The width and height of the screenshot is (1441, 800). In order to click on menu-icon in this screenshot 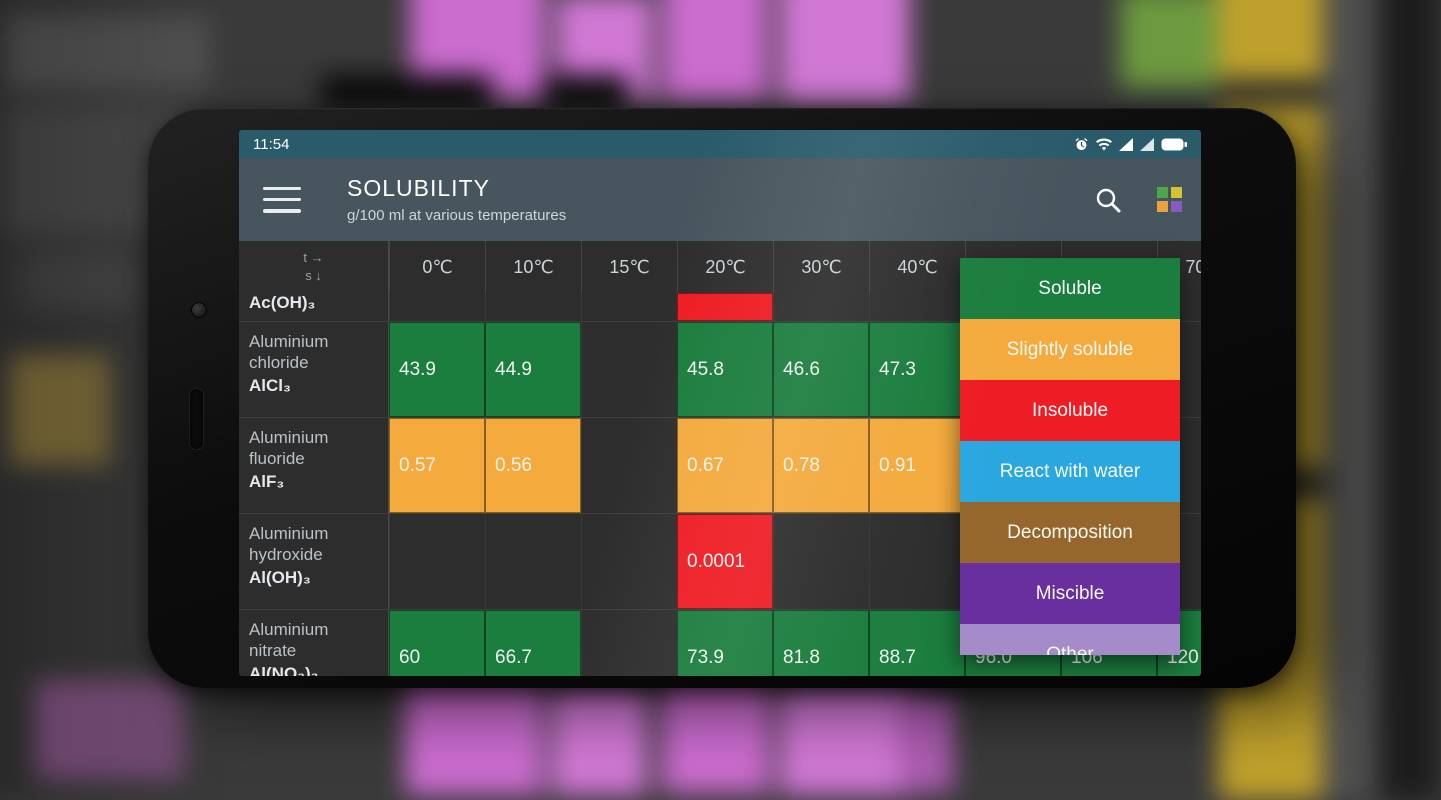, I will do `click(282, 199)`.